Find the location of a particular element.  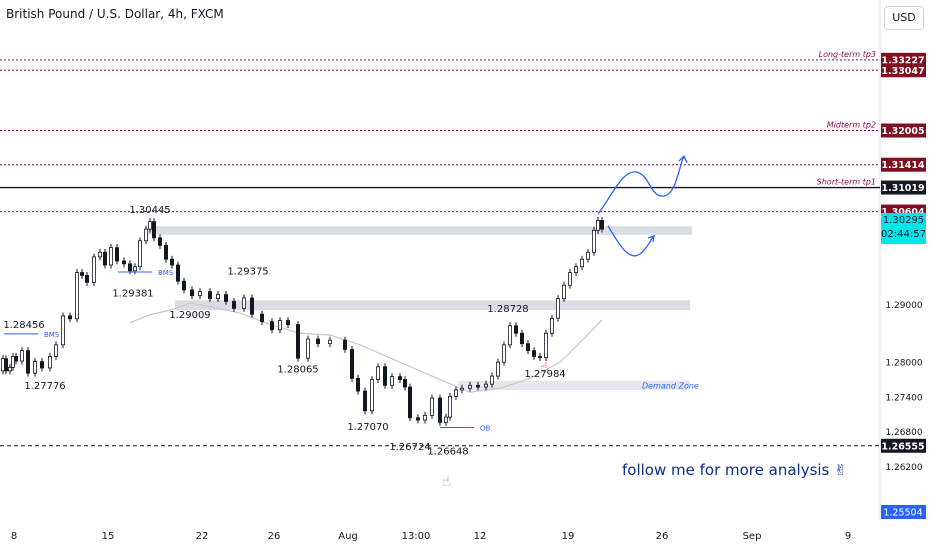

x-tick-label: Sep is located at coordinates (752, 536).